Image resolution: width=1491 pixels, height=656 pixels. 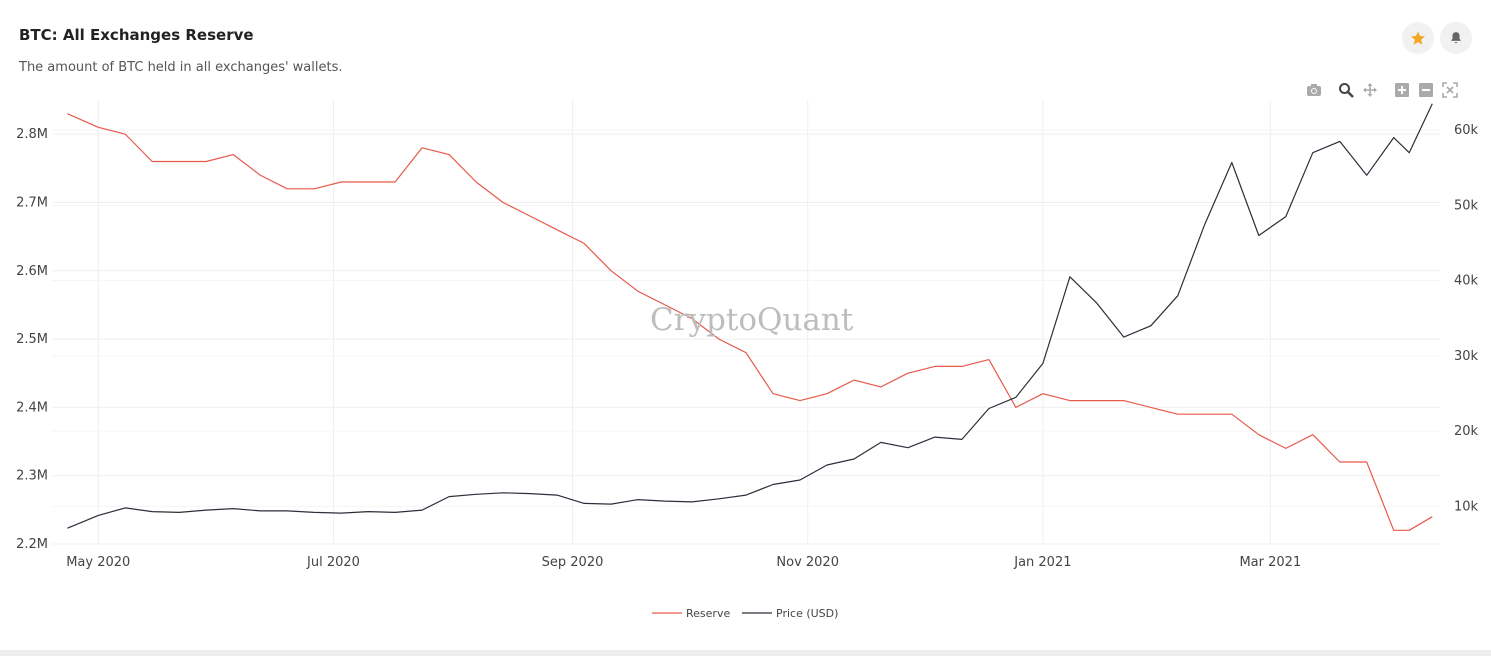 What do you see at coordinates (1466, 506) in the screenshot?
I see `right-y-tick-label: 10k` at bounding box center [1466, 506].